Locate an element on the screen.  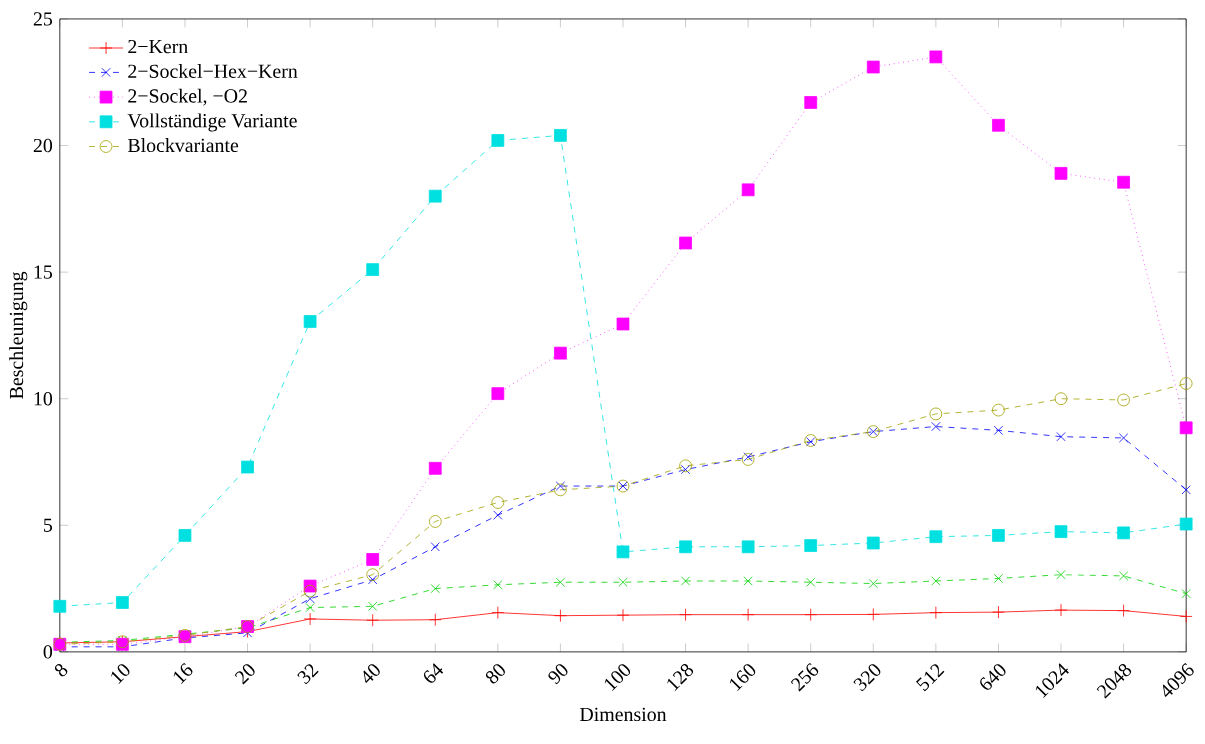
y-tick-label: 5 is located at coordinates (48, 525).